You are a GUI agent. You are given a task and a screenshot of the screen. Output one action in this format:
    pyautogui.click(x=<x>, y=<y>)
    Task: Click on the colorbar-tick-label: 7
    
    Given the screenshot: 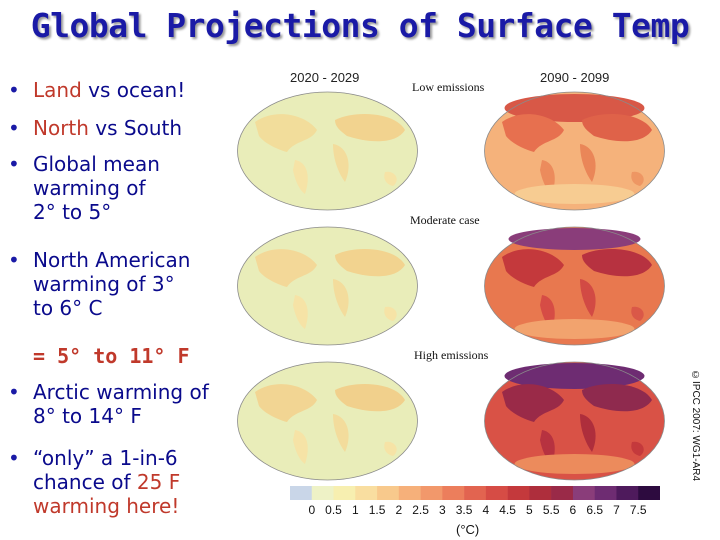 What is the action you would take?
    pyautogui.click(x=616, y=510)
    